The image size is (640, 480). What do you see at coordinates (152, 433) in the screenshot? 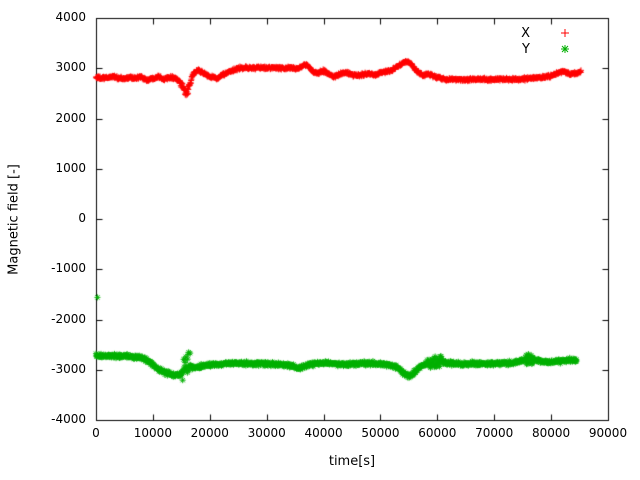
I see `x-tick-label: 10000` at bounding box center [152, 433].